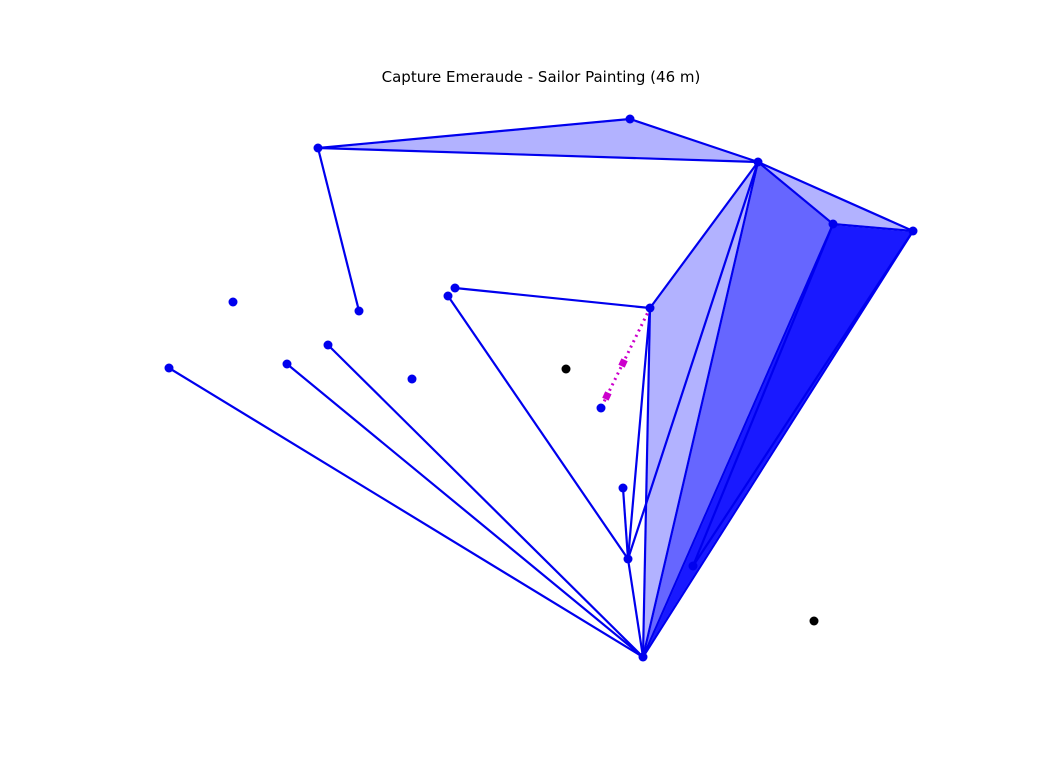 Image resolution: width=1056 pixels, height=768 pixels. What do you see at coordinates (359, 311) in the screenshot?
I see `portal-p9` at bounding box center [359, 311].